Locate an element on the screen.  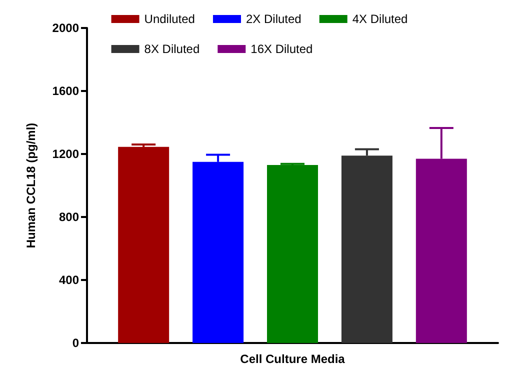
y-tick-label: 800 is located at coordinates (69, 217).